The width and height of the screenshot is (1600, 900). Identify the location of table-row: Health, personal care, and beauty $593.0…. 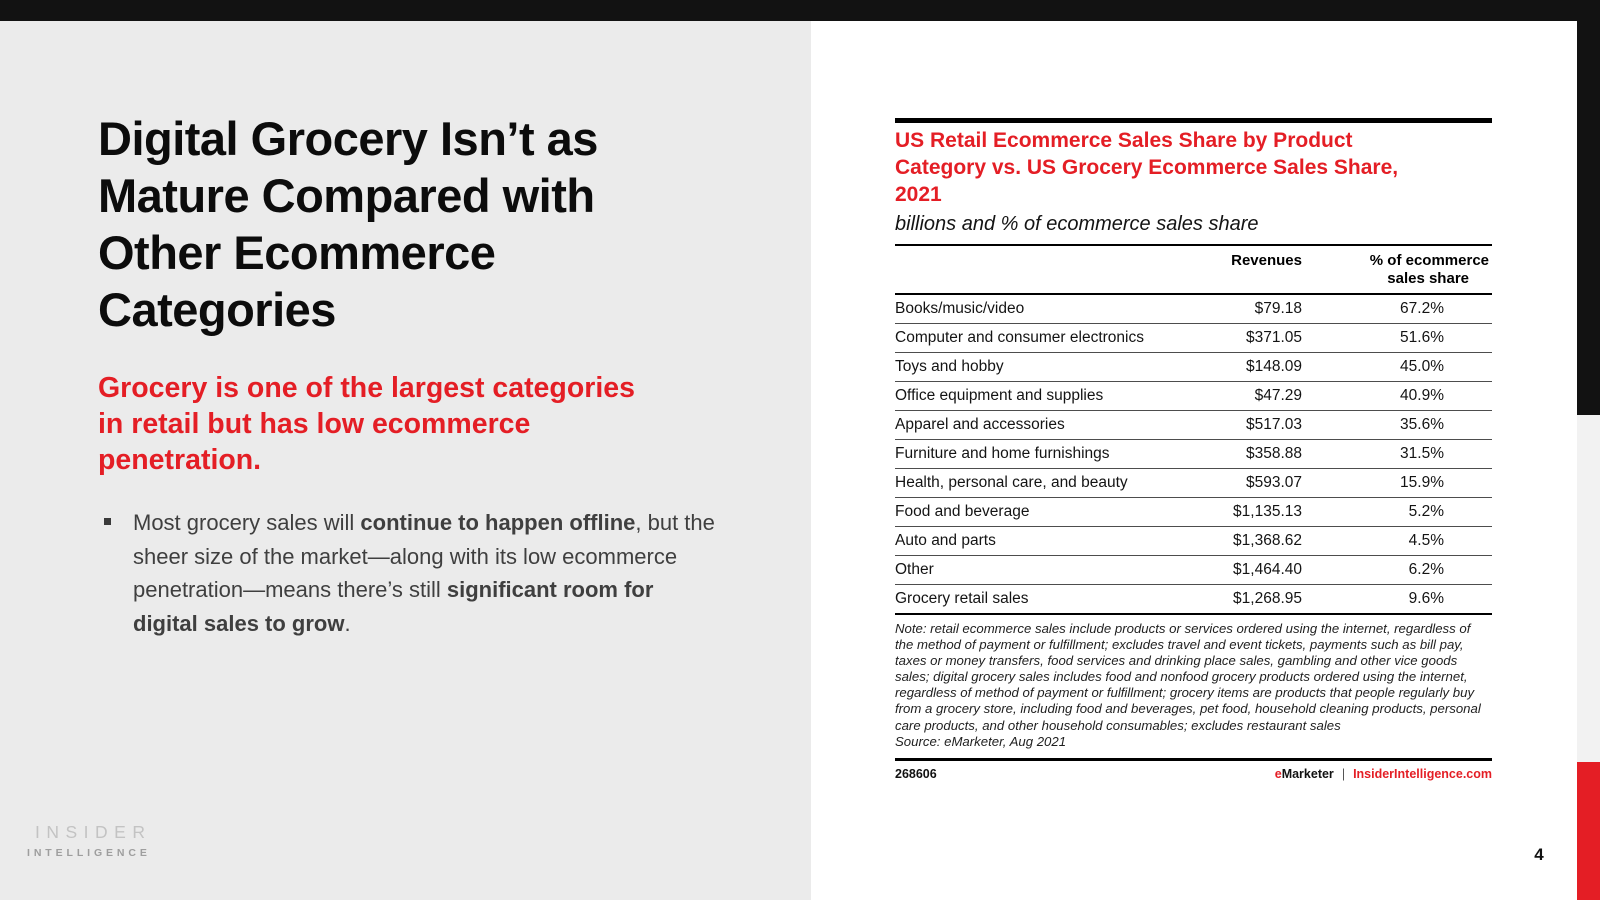
(1193, 483).